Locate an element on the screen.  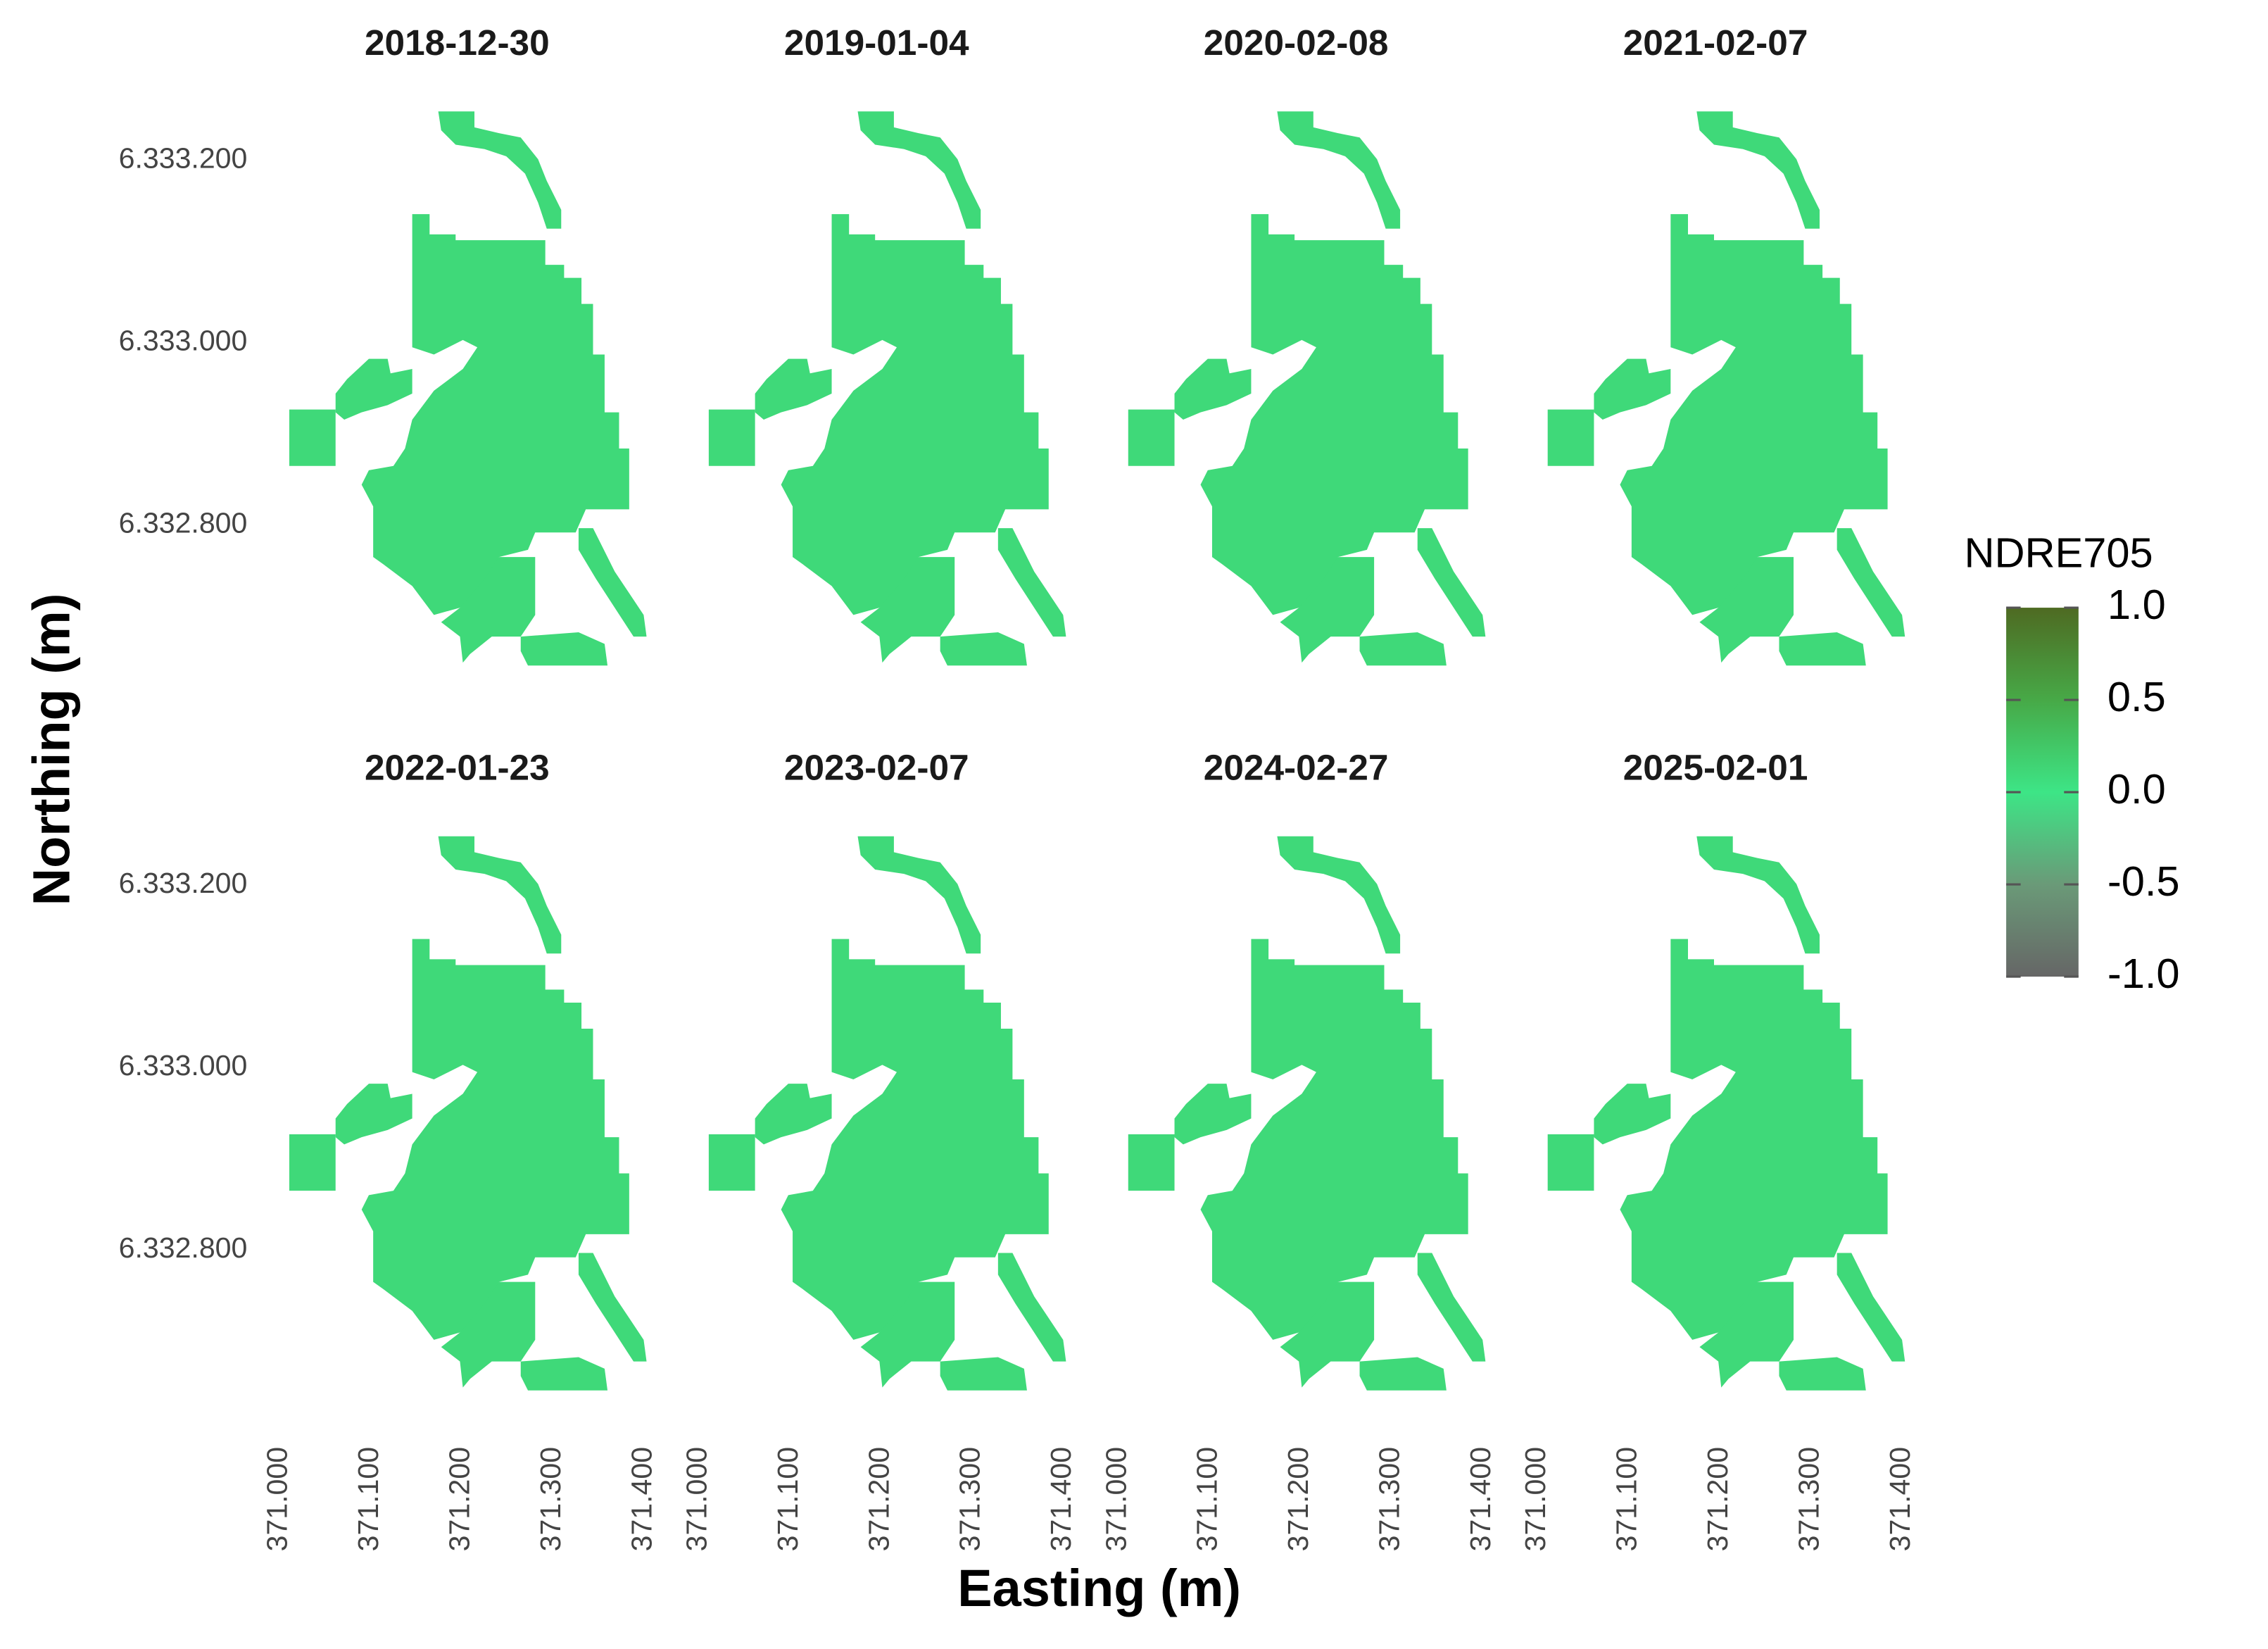
facet-title: 2018-12-30 is located at coordinates (458, 42).